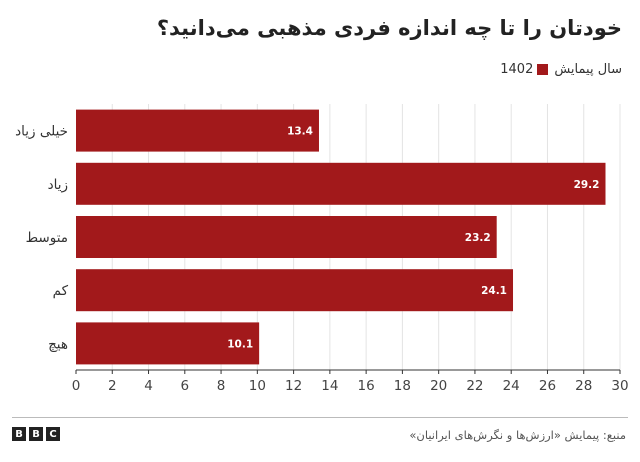 The width and height of the screenshot is (640, 462). What do you see at coordinates (517, 69) in the screenshot?
I see `legend-series-name: 1402` at bounding box center [517, 69].